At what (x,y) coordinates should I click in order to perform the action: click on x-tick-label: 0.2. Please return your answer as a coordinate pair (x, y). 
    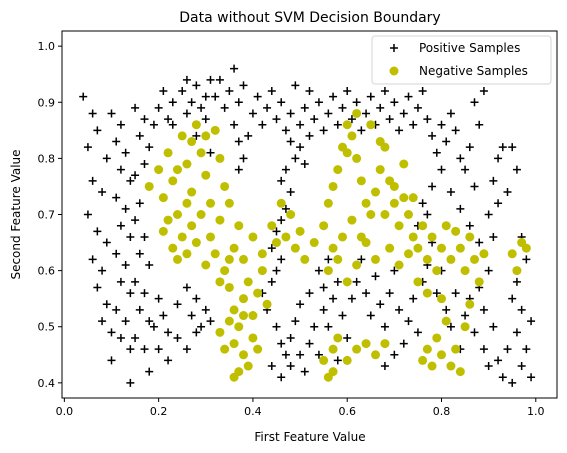
    Looking at the image, I should click on (159, 411).